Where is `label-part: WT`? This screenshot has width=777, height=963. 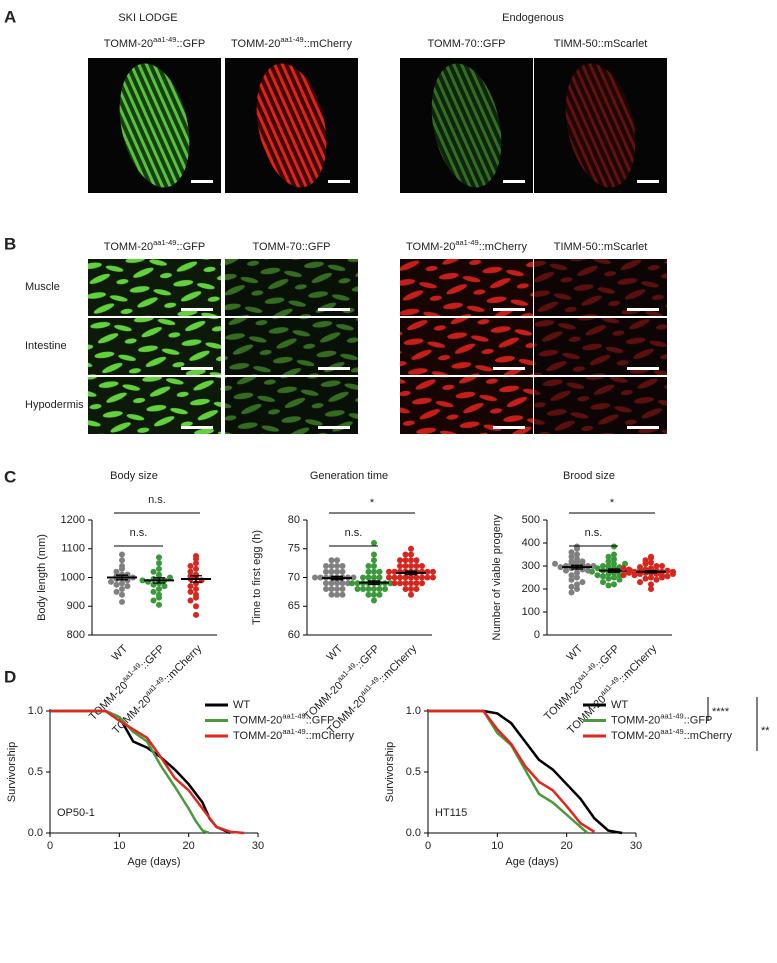 label-part: WT is located at coordinates (241, 705).